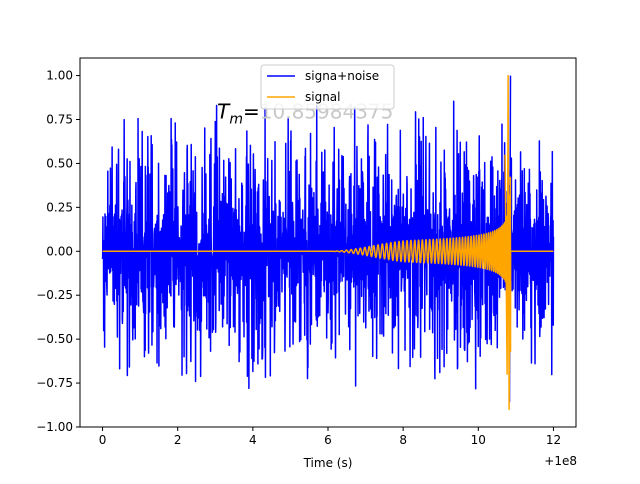 The height and width of the screenshot is (484, 640). I want to click on y-tick-label: −0.75, so click(54, 383).